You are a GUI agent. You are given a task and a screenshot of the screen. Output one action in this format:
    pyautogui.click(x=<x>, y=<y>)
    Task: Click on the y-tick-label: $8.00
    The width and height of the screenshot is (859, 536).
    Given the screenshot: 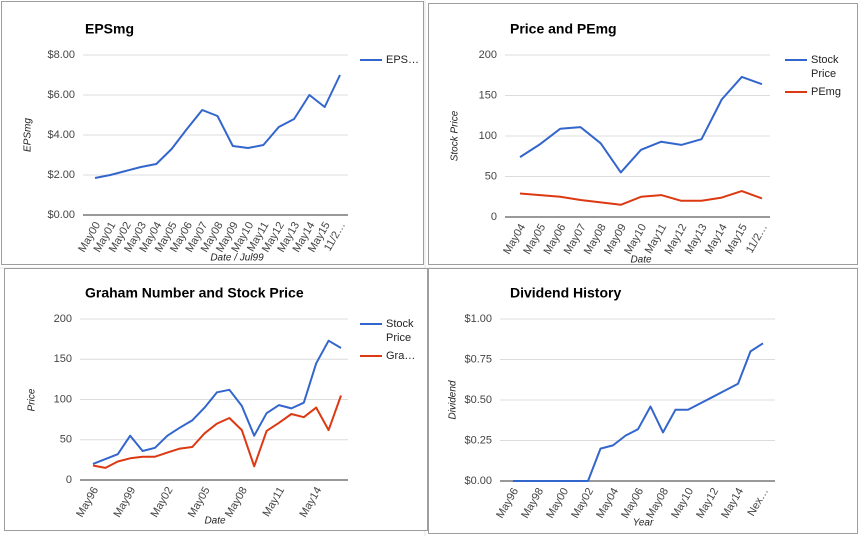 What is the action you would take?
    pyautogui.click(x=61, y=55)
    